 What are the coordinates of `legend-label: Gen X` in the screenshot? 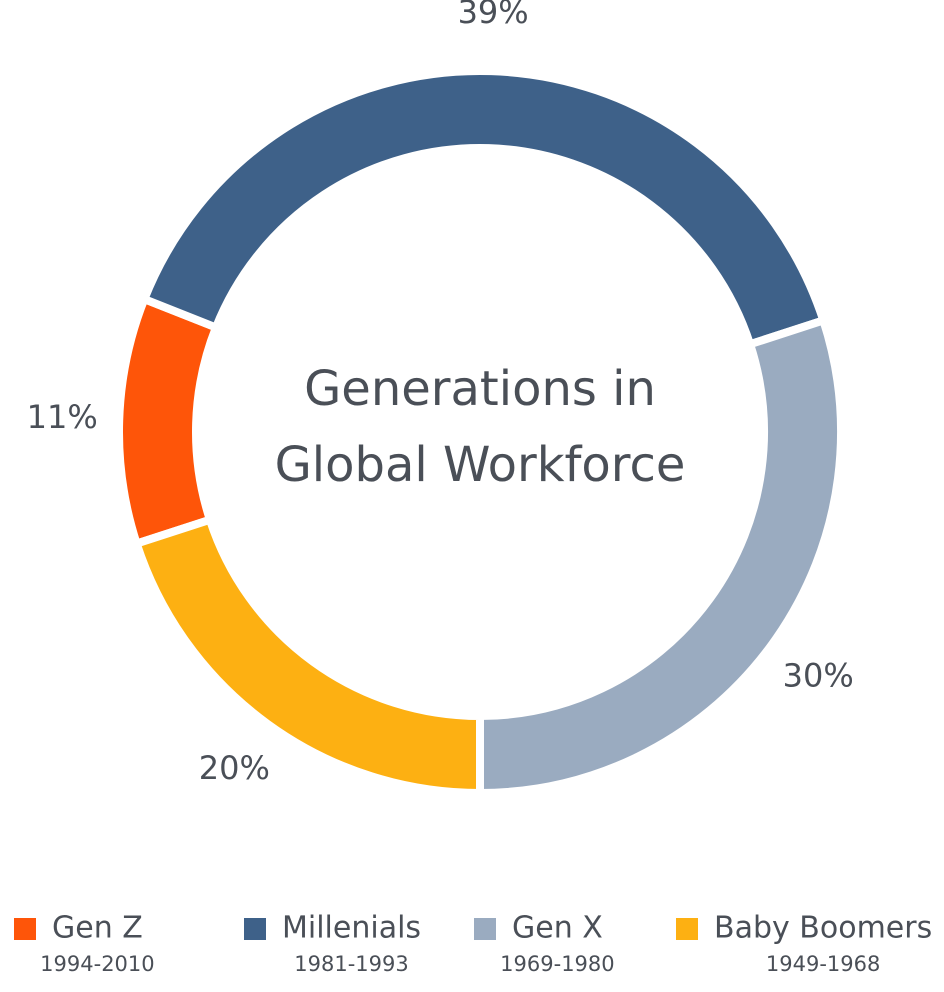 It's located at (557, 928).